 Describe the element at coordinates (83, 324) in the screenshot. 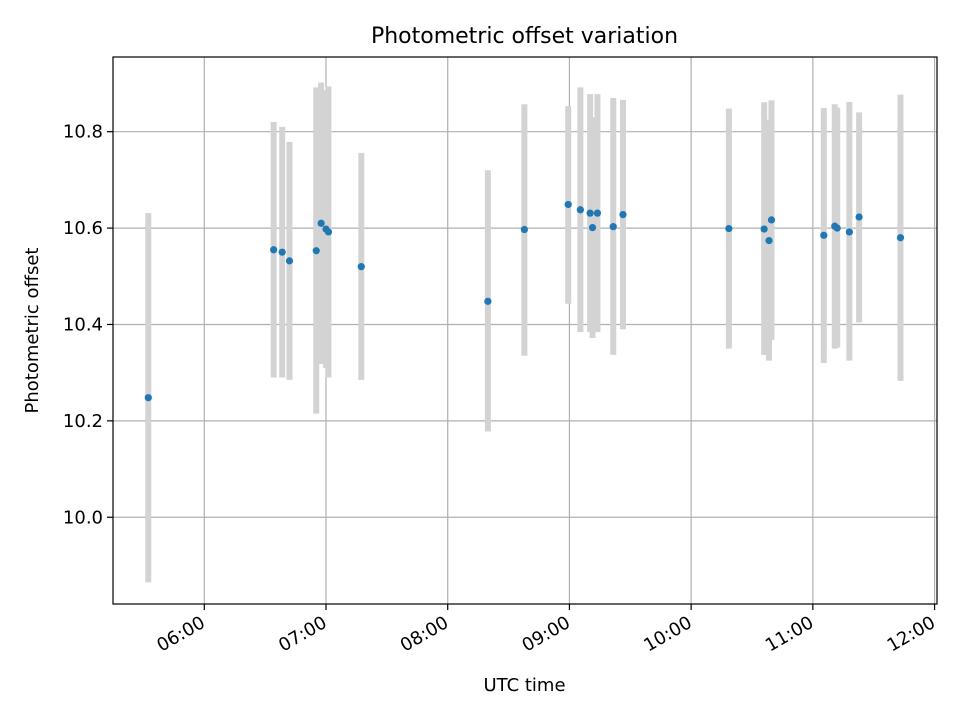

I see `y-tick-label: 10.4` at that location.